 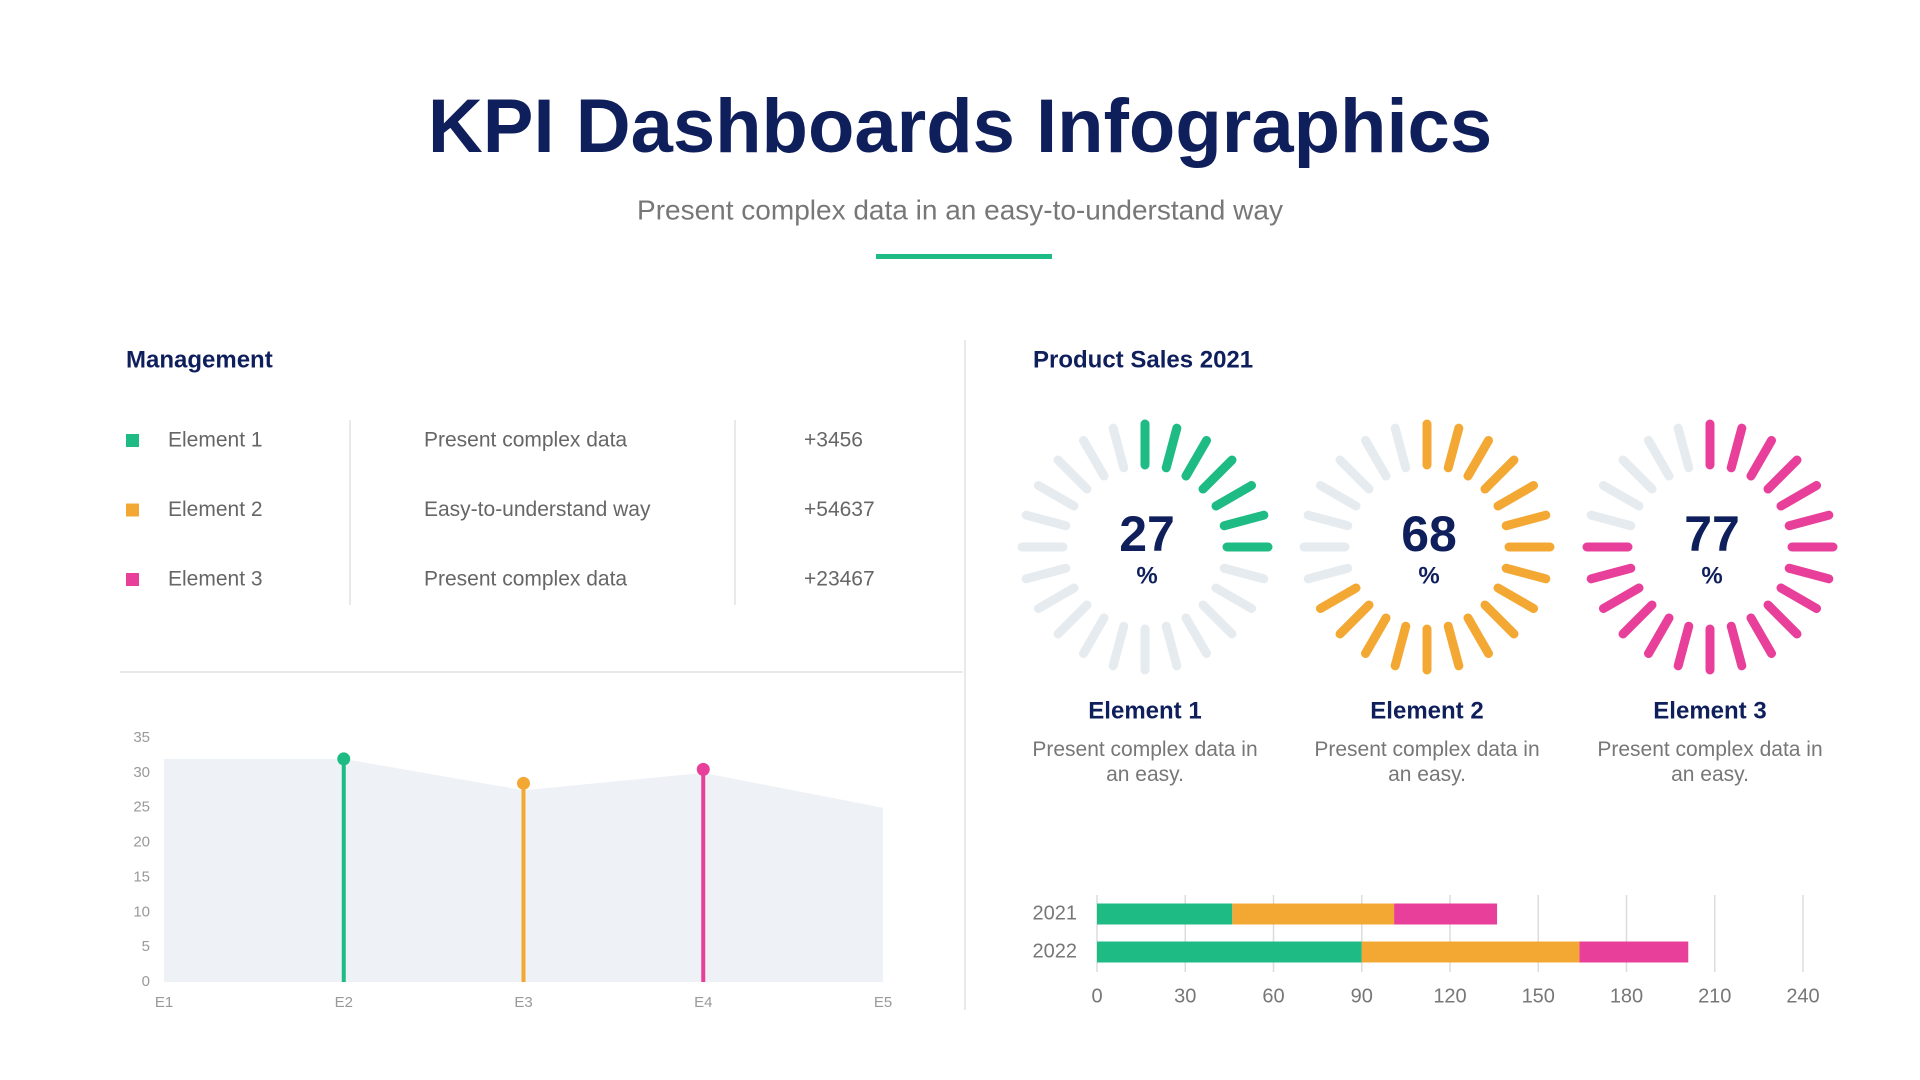 What do you see at coordinates (1096, 996) in the screenshot?
I see `x-tick-label: 0` at bounding box center [1096, 996].